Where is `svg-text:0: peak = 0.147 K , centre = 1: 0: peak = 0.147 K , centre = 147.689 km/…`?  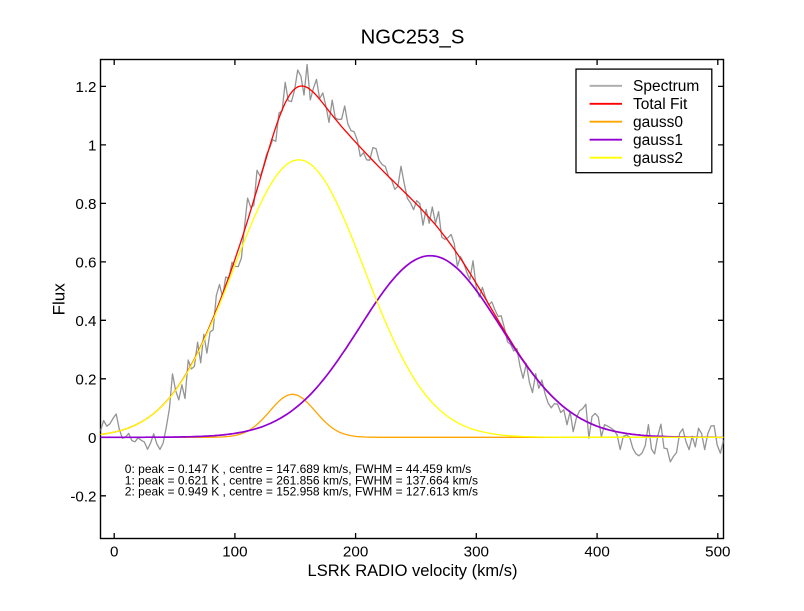 svg-text:0: peak = 0.147 K , centre = 1: 0: peak = 0.147 K , centre = 147.689 km/… is located at coordinates (298, 469).